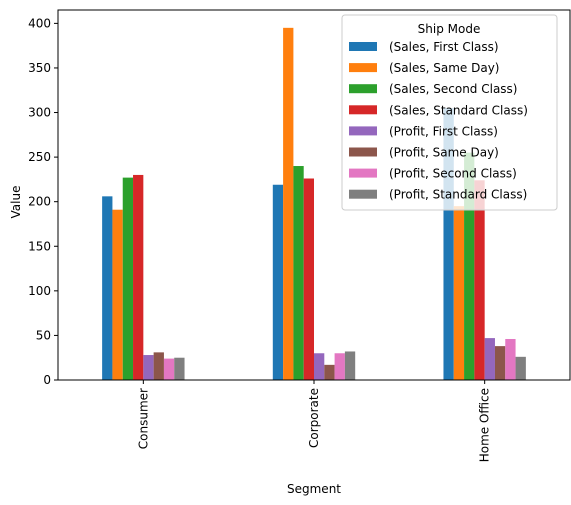  What do you see at coordinates (39, 68) in the screenshot?
I see `y-tick-label: 350` at bounding box center [39, 68].